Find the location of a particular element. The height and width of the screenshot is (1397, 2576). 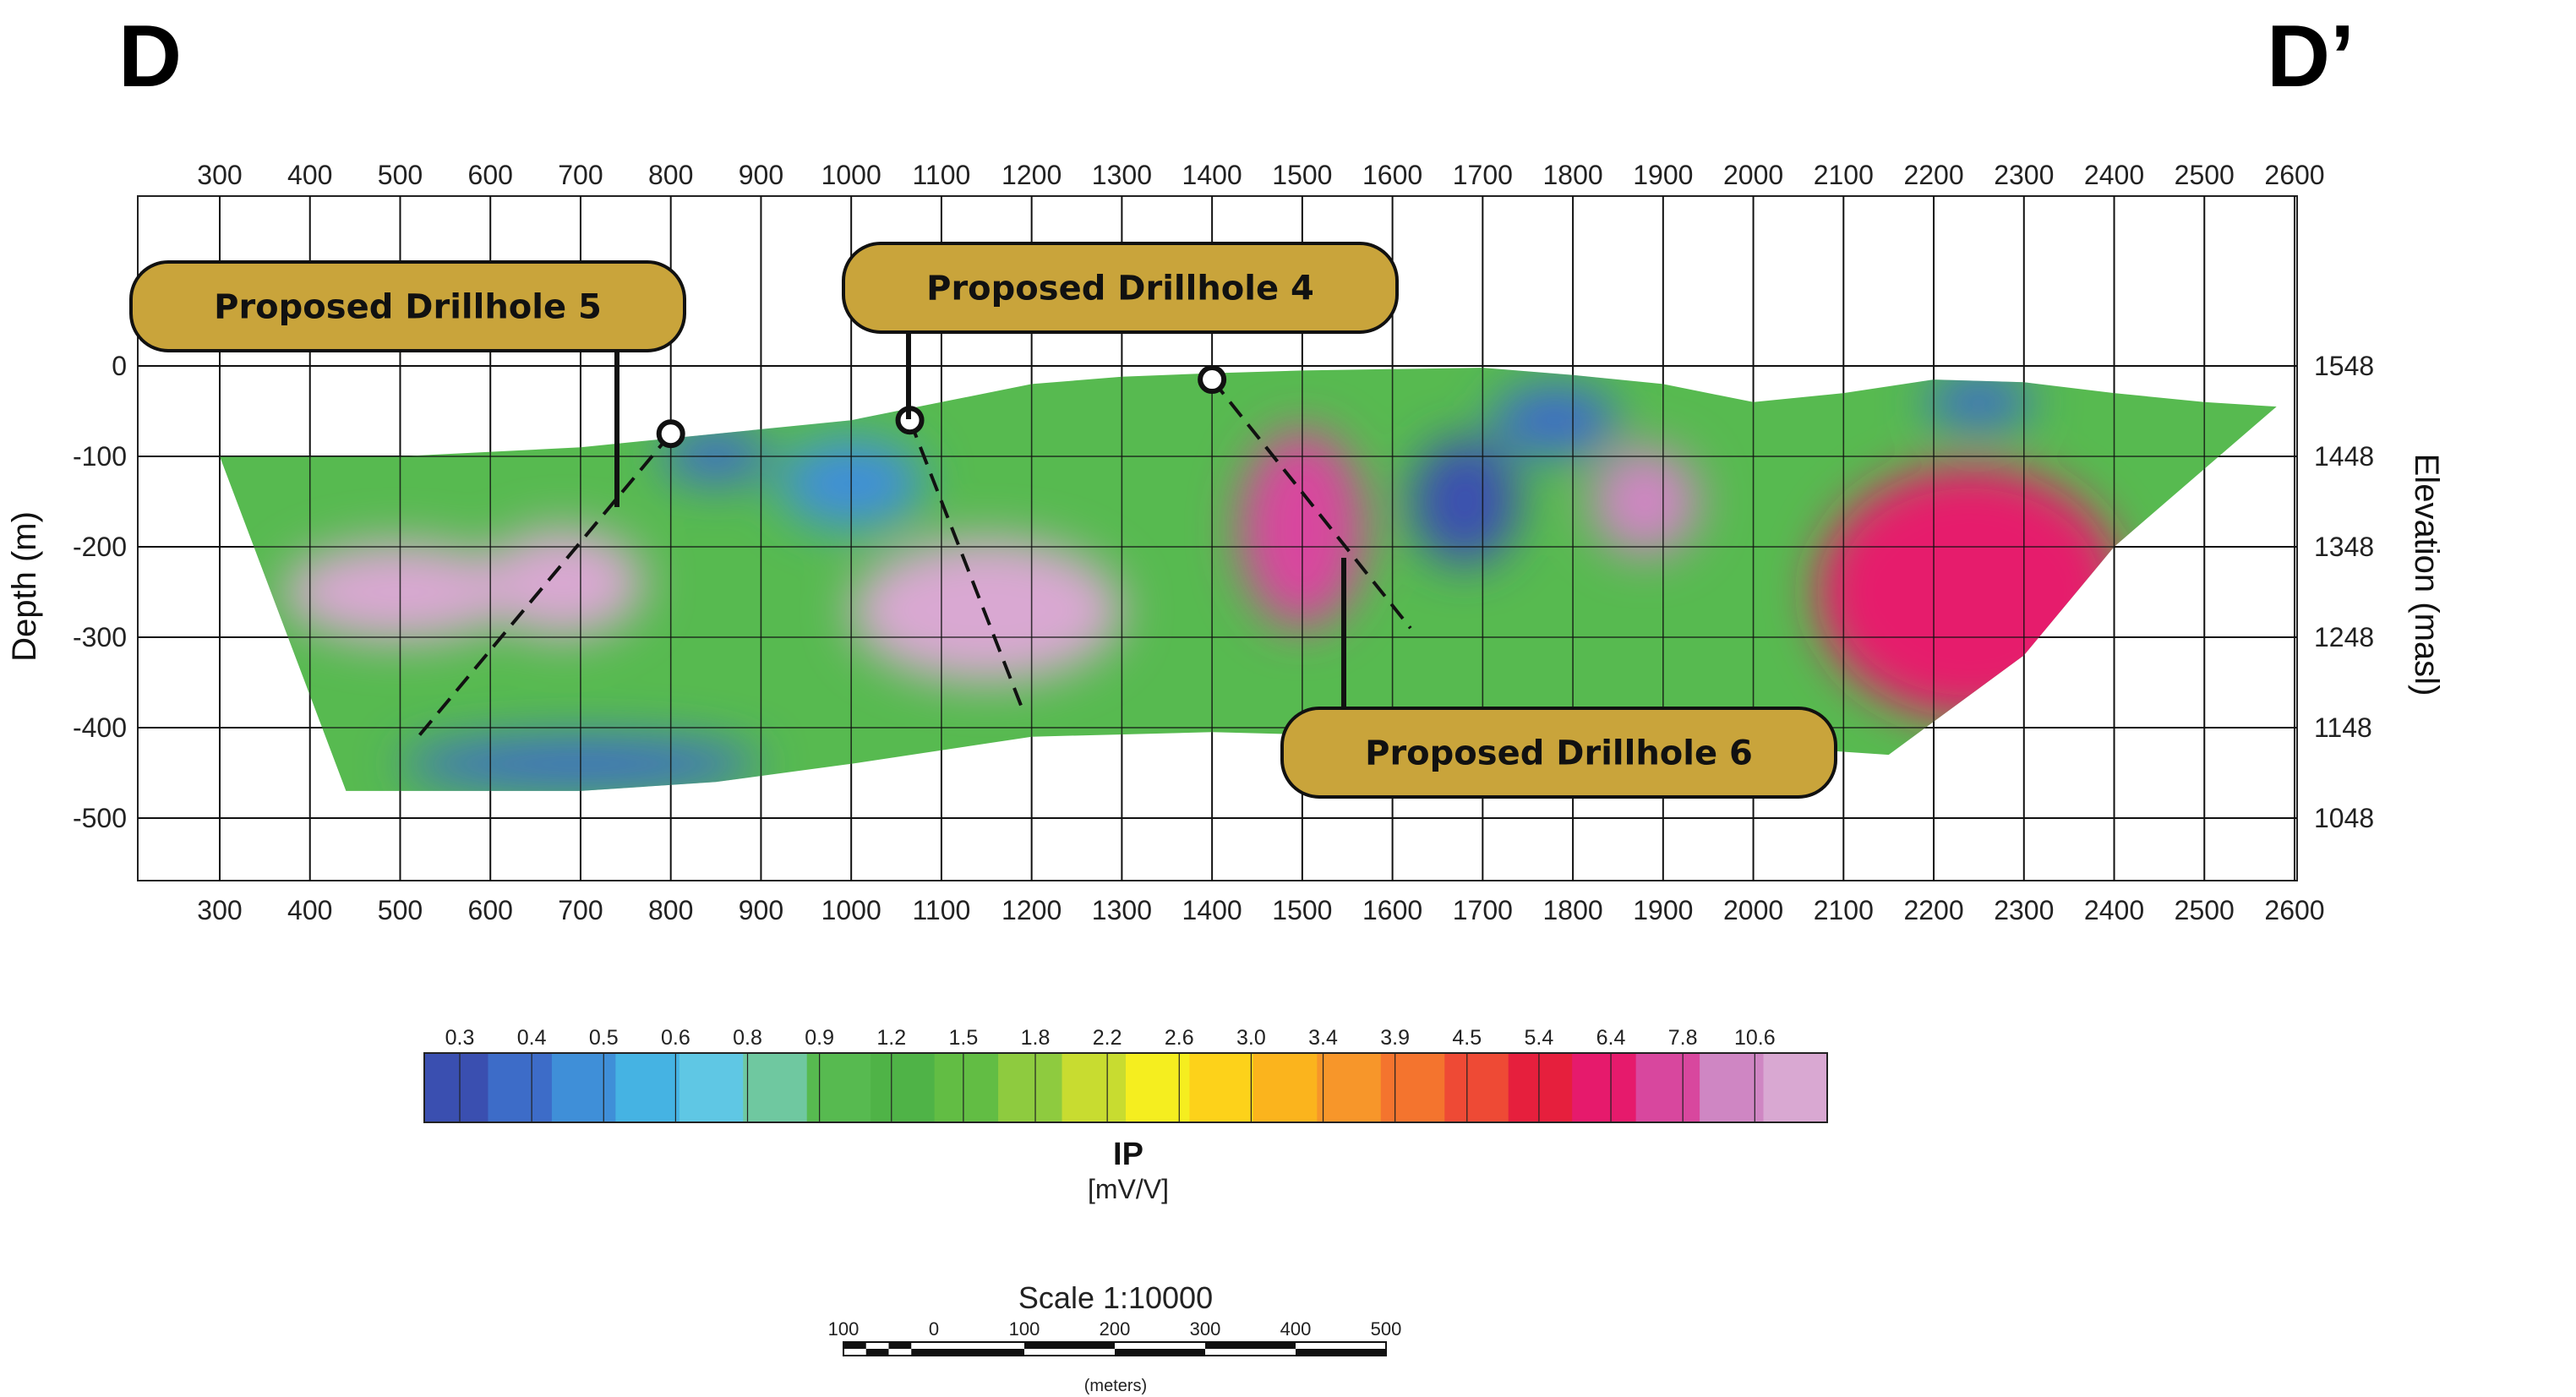

depth-tick-0: 0 is located at coordinates (119, 366).